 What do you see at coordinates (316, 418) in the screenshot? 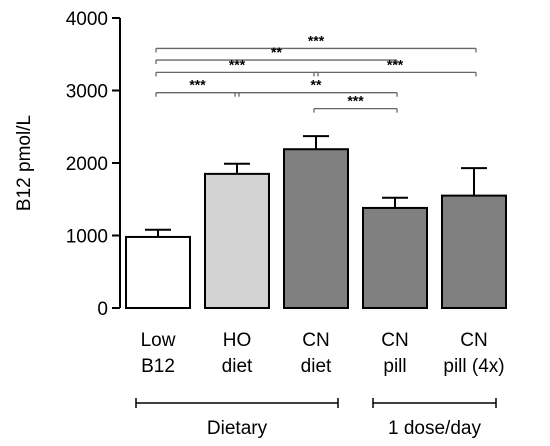
I see `group-brackets: Dietary 1 dose/day` at bounding box center [316, 418].